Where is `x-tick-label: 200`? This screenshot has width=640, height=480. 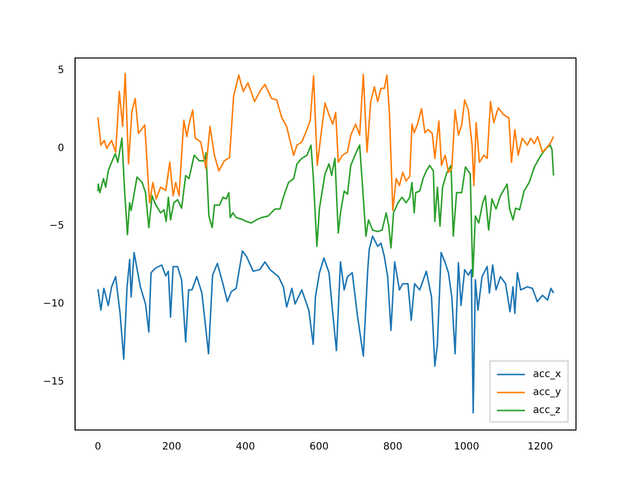 x-tick-label: 200 is located at coordinates (172, 447).